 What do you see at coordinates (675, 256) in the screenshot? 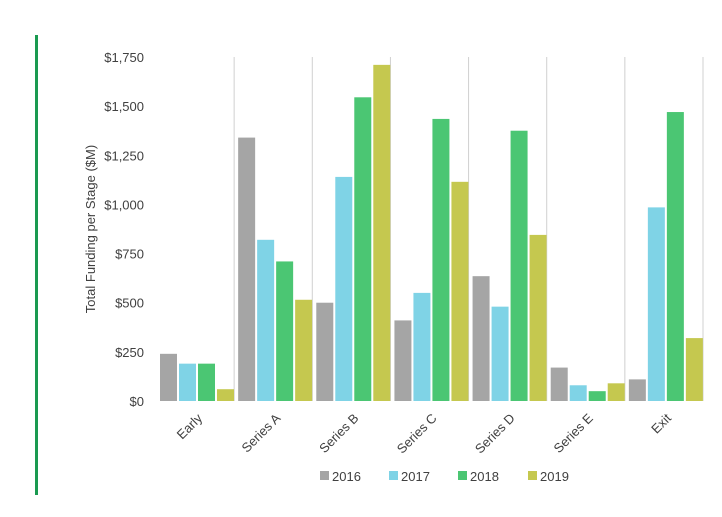
I see `bar-2018-exit` at bounding box center [675, 256].